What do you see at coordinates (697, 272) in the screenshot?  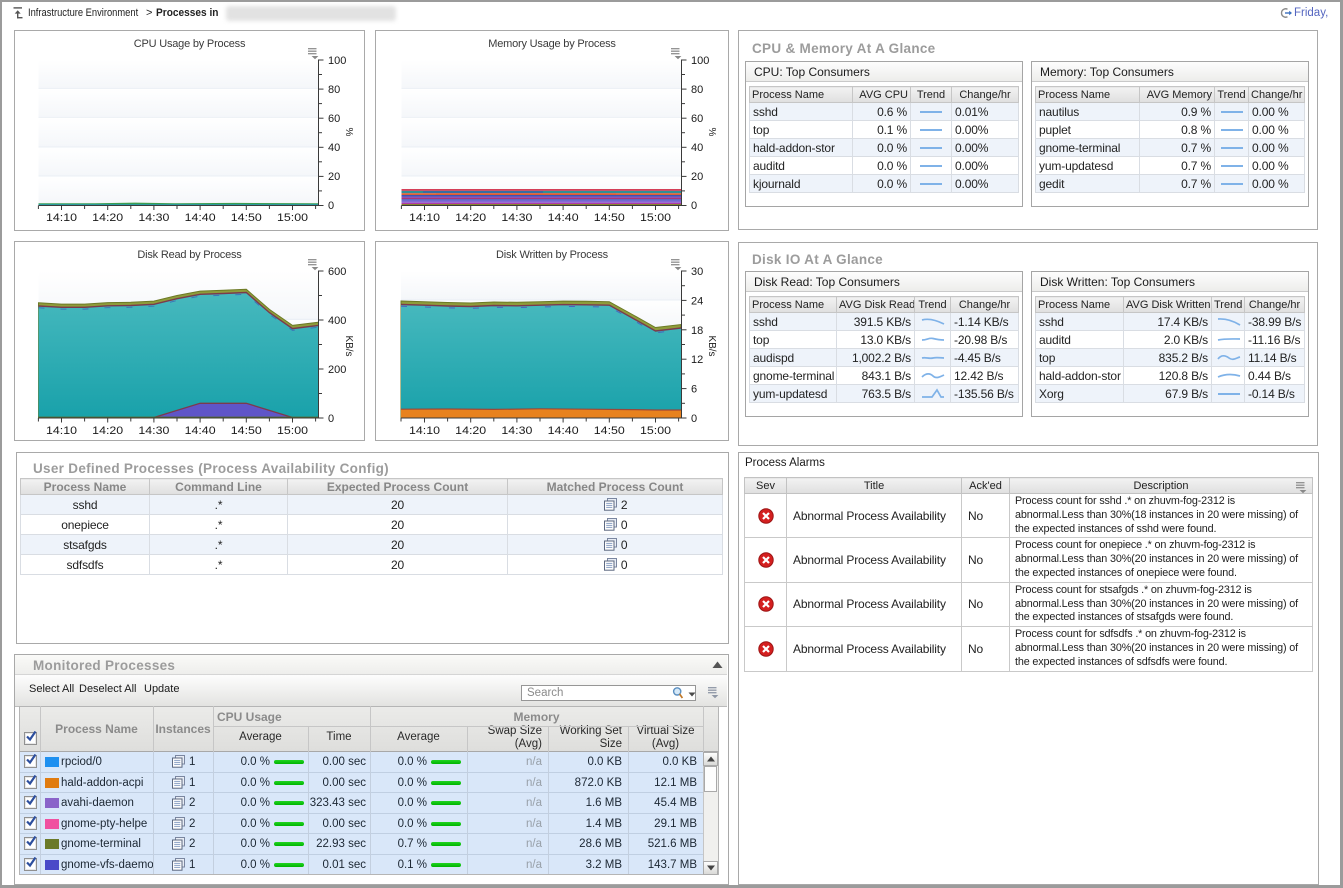 I see `svg-text: 30` at bounding box center [697, 272].